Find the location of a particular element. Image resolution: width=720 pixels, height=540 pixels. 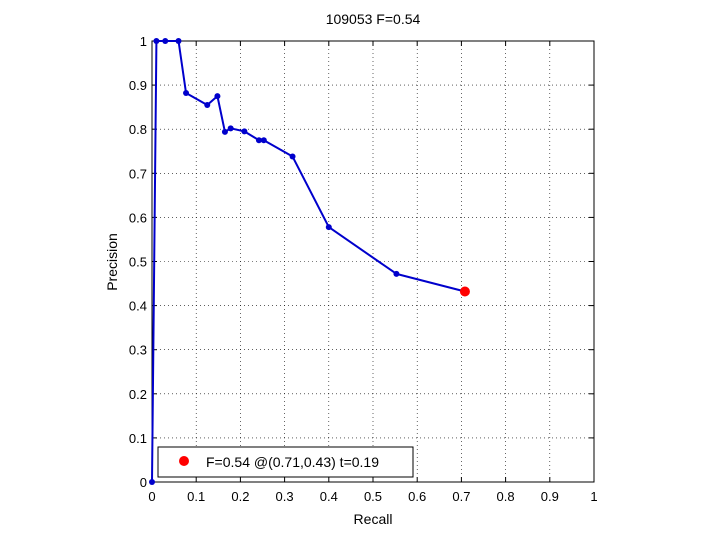

y-tick-label: 1 is located at coordinates (143, 41).